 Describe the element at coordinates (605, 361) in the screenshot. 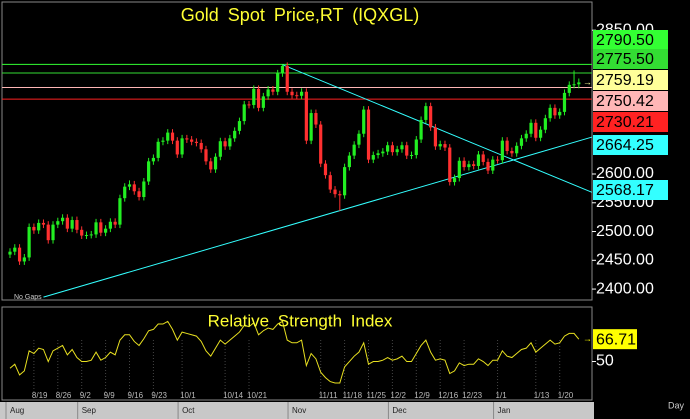

I see `rsi-tick-label: 50` at that location.